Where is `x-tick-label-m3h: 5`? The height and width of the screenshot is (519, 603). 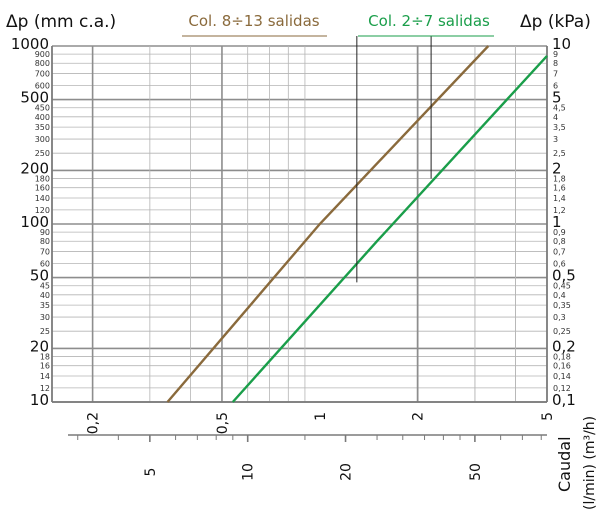
x-tick-label-m3h: 5 is located at coordinates (548, 416).